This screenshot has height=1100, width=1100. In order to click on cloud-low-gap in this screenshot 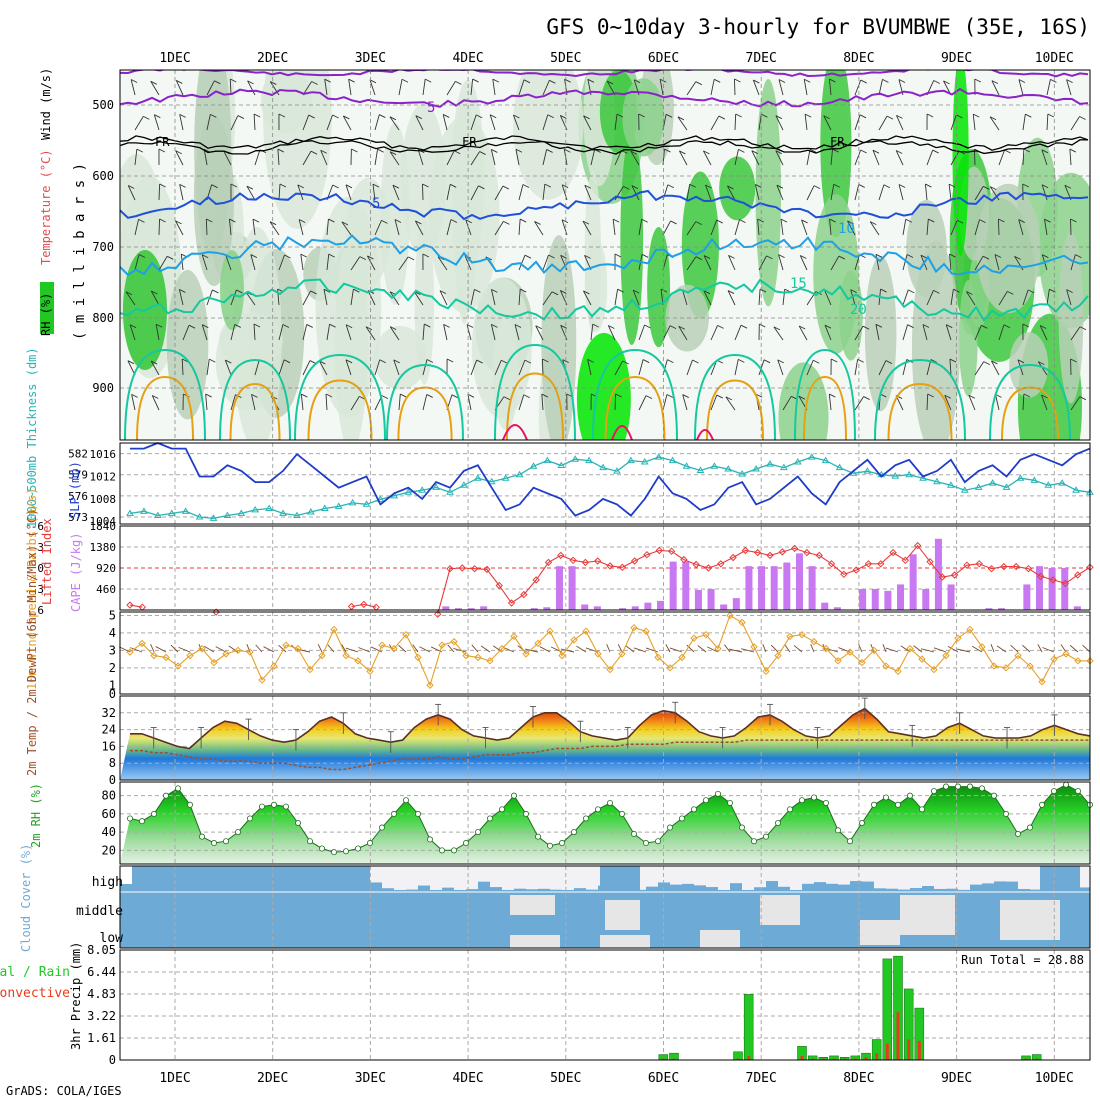, I will do `click(625, 941)`.